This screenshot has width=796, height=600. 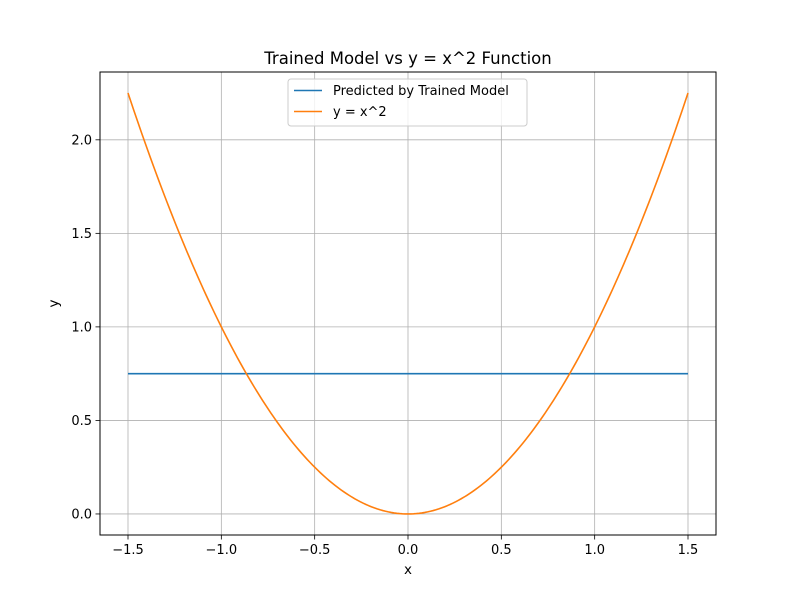 What do you see at coordinates (688, 550) in the screenshot?
I see `x-tick-label: 1.5` at bounding box center [688, 550].